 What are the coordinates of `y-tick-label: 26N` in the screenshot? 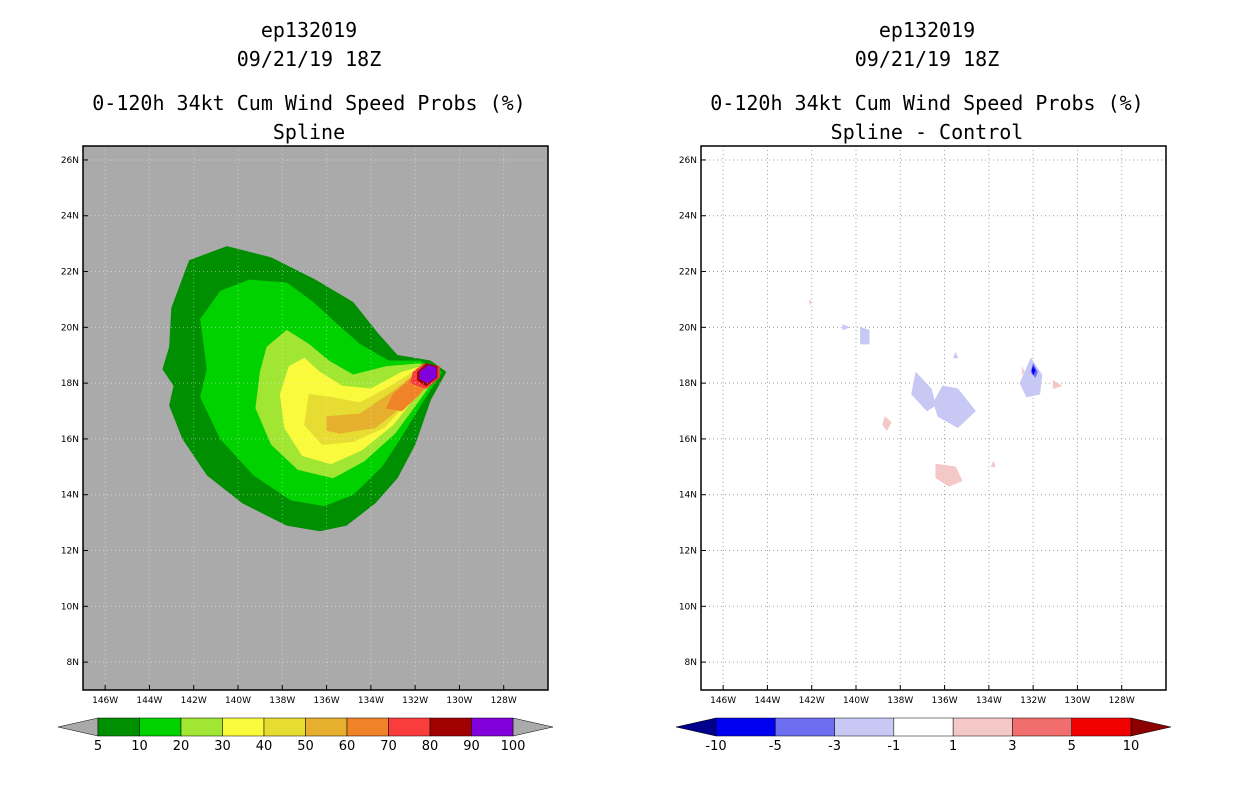 It's located at (688, 161).